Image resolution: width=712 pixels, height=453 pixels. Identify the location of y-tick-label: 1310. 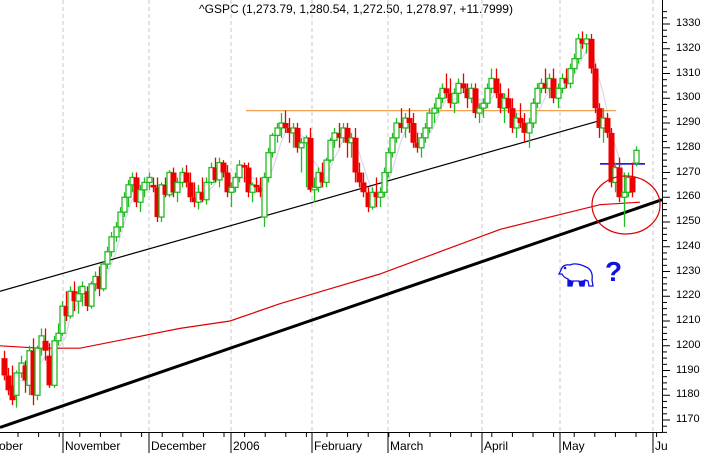
(688, 72).